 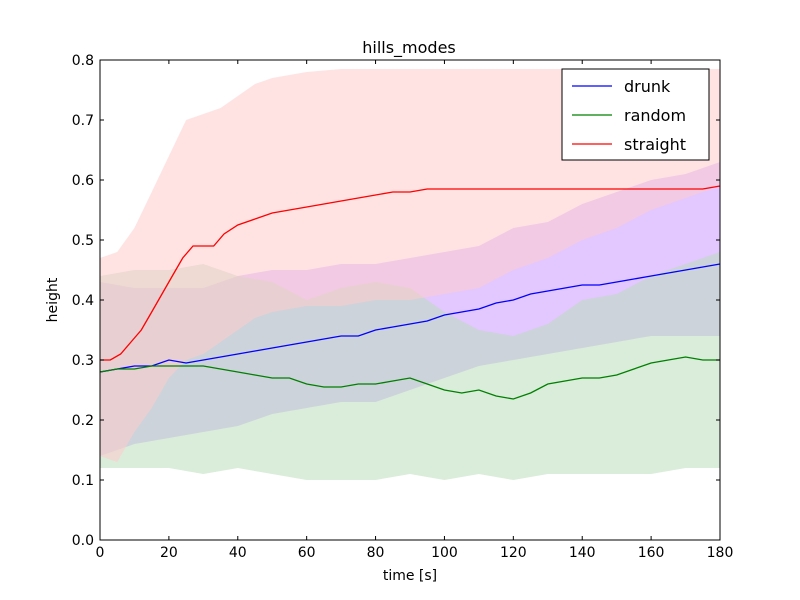 What do you see at coordinates (720, 553) in the screenshot?
I see `x-tick-label: 180` at bounding box center [720, 553].